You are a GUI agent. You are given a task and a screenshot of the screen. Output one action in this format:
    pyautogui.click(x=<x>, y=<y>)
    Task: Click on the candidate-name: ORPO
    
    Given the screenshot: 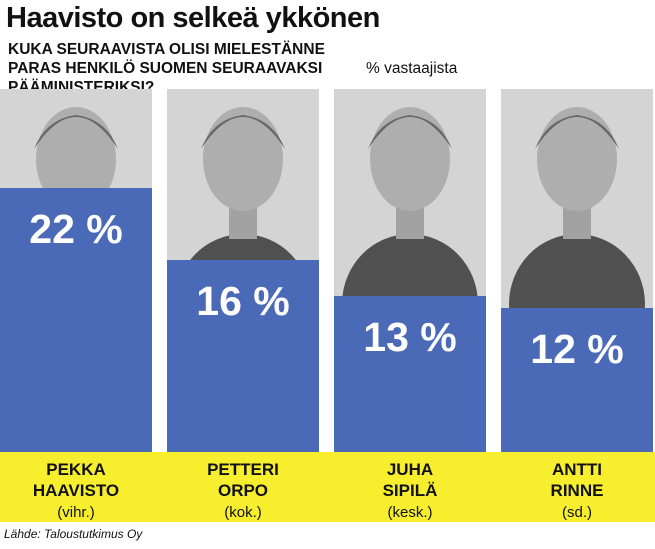 What is the action you would take?
    pyautogui.click(x=243, y=490)
    